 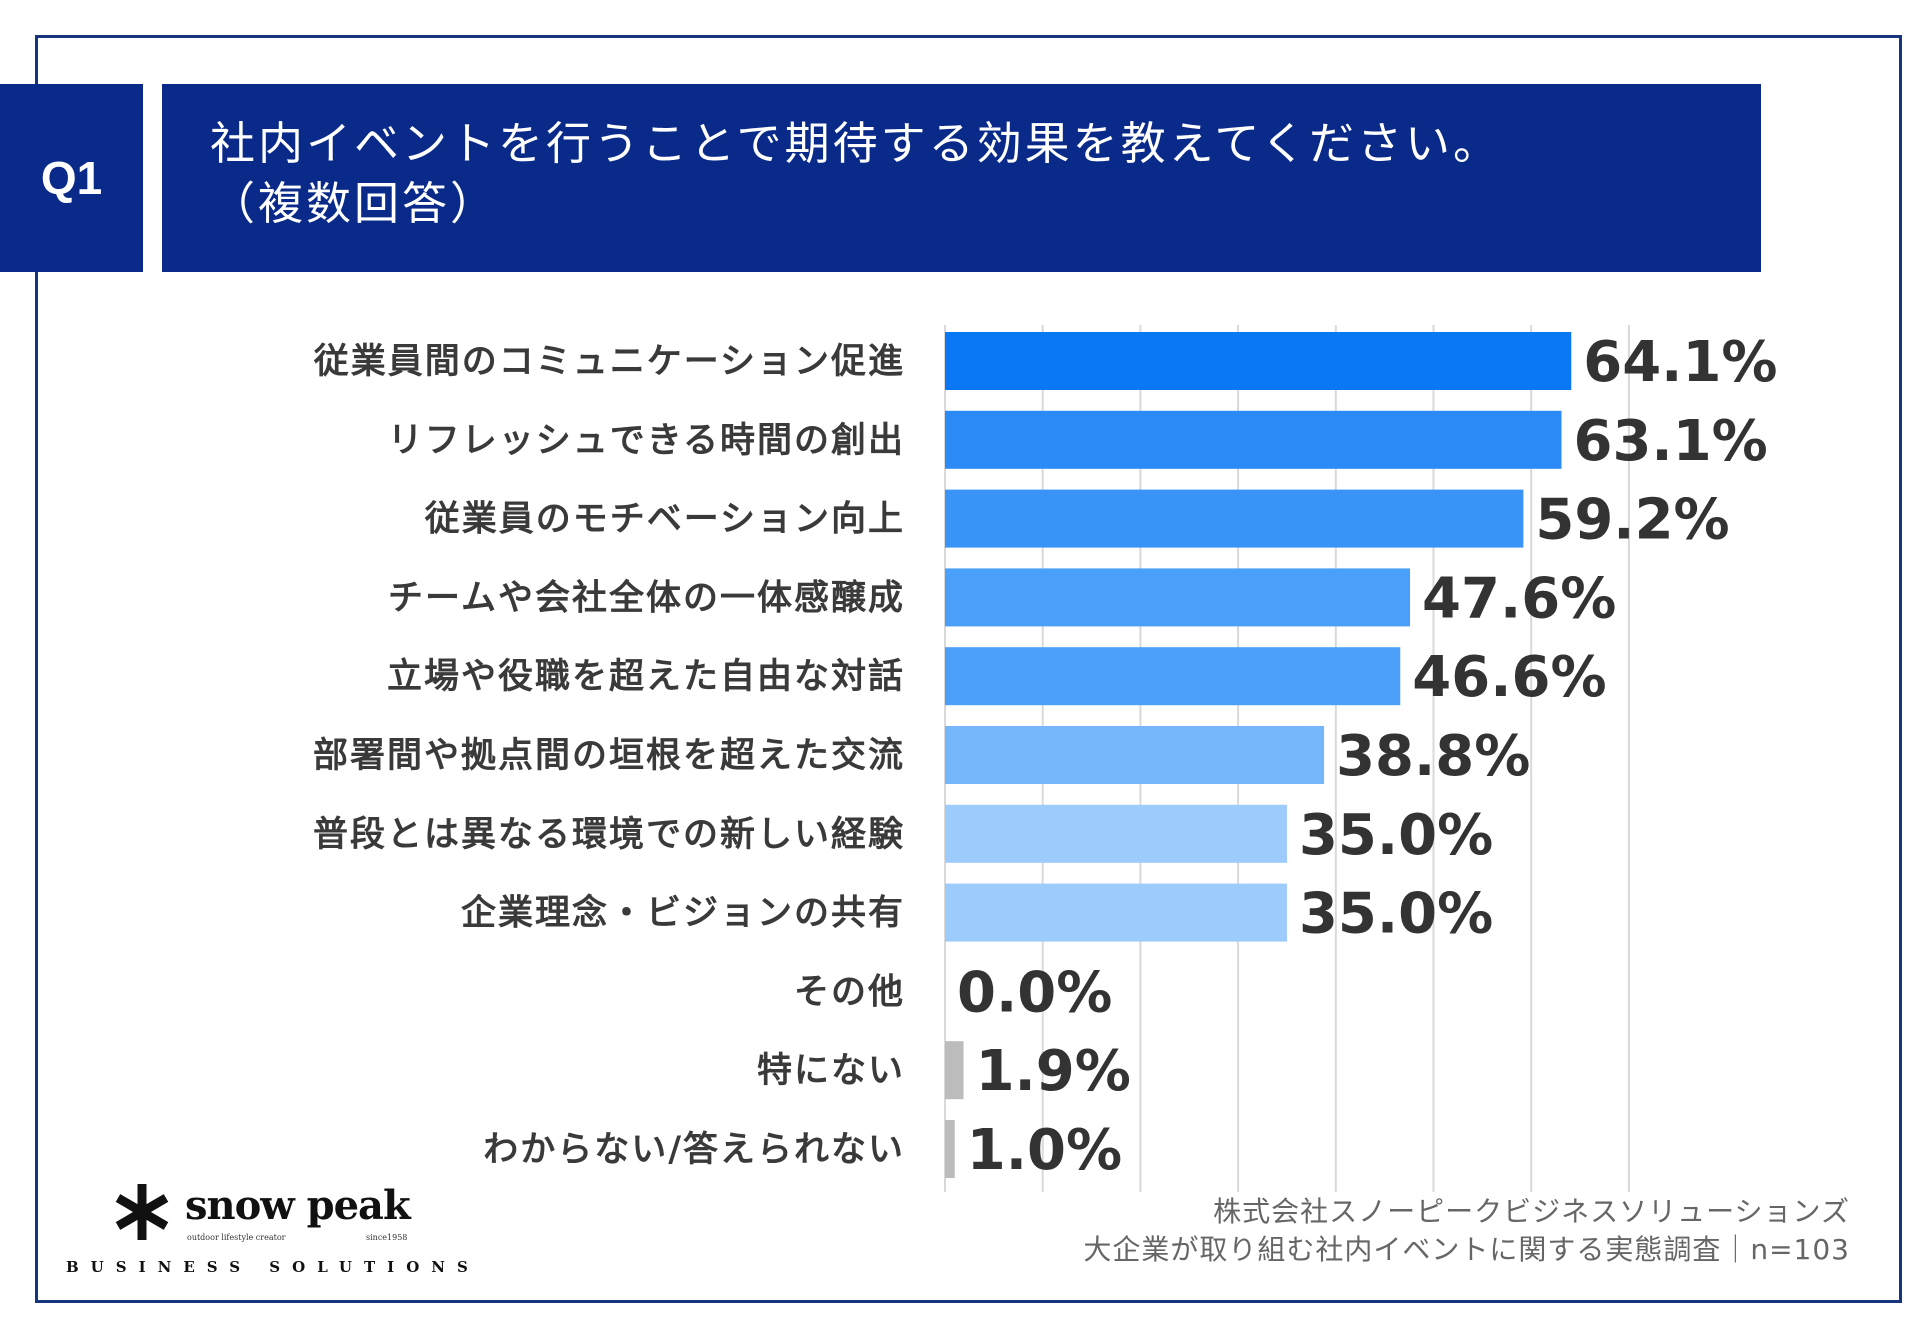 I want to click on value-label-7: 35.0%, so click(x=1396, y=914).